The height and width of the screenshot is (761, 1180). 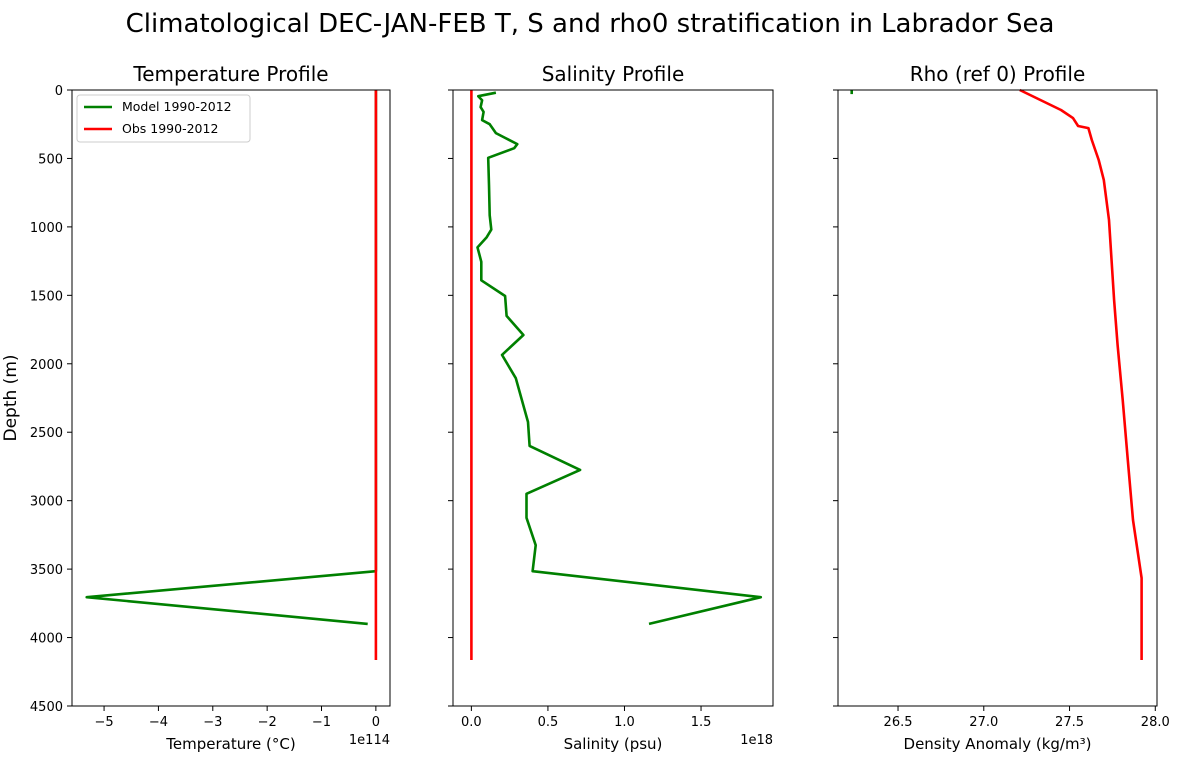 I want to click on x-tick-label: 0.5, so click(x=548, y=722).